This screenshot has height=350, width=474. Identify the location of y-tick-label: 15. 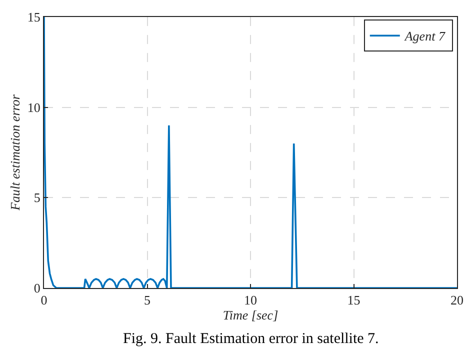
(33, 17).